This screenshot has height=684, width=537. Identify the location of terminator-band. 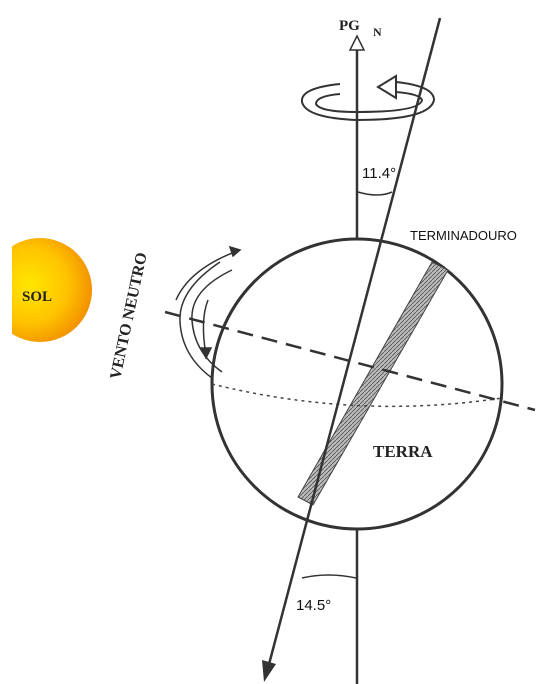
(373, 383).